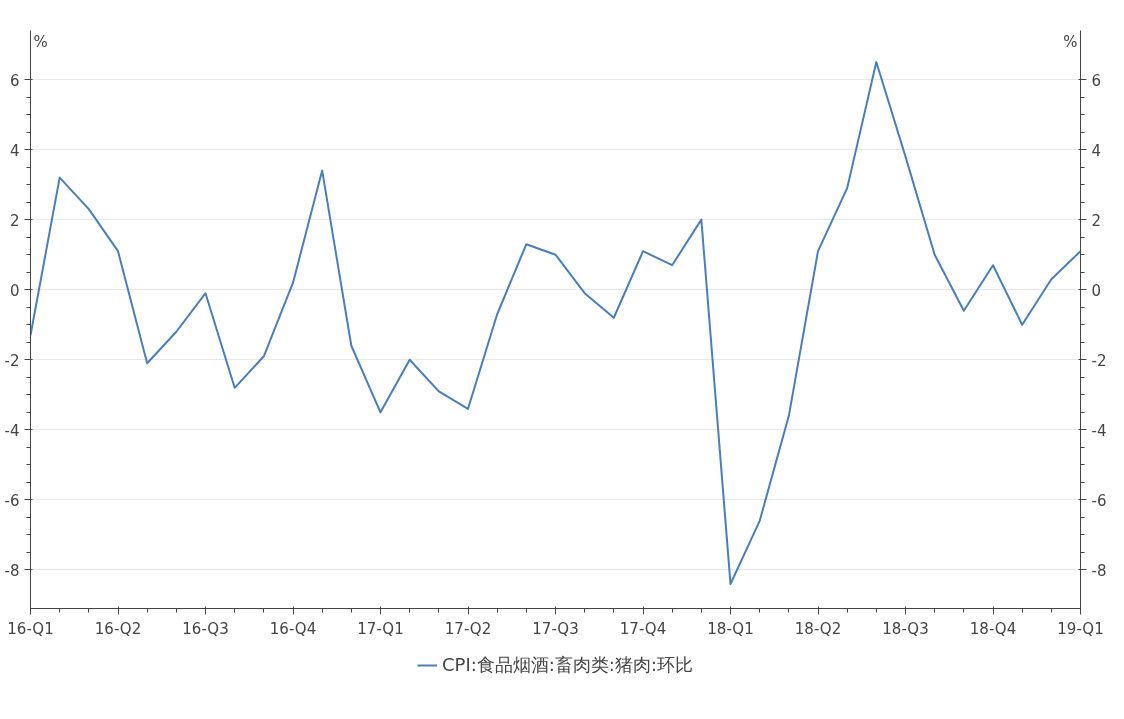 The height and width of the screenshot is (719, 1124). I want to click on y2-tick-label: 4, so click(1096, 150).